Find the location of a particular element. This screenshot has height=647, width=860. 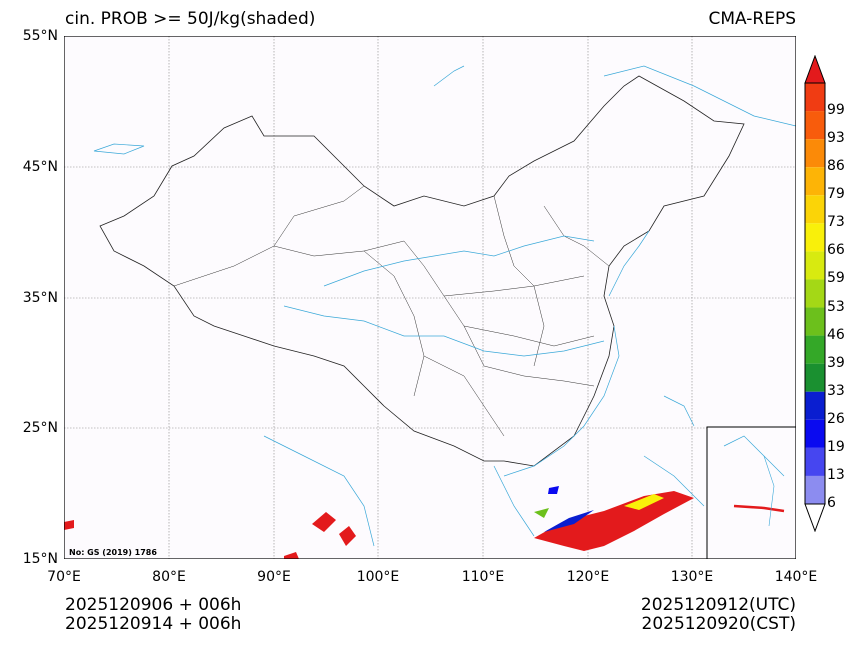

colorbar-min-triangle is located at coordinates (815, 517).